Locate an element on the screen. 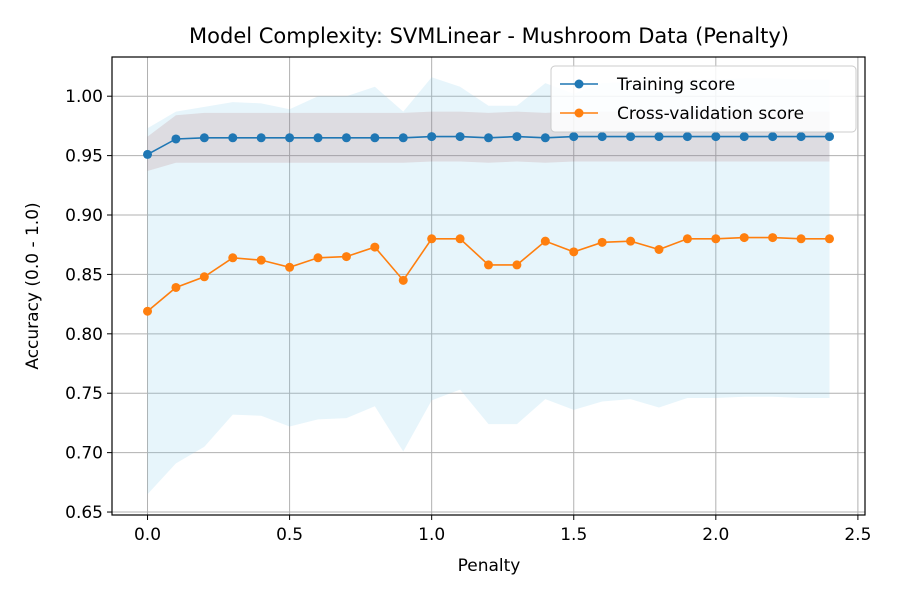 Image resolution: width=900 pixels, height=604 pixels. y-tick-label: 0.70 is located at coordinates (84, 454).